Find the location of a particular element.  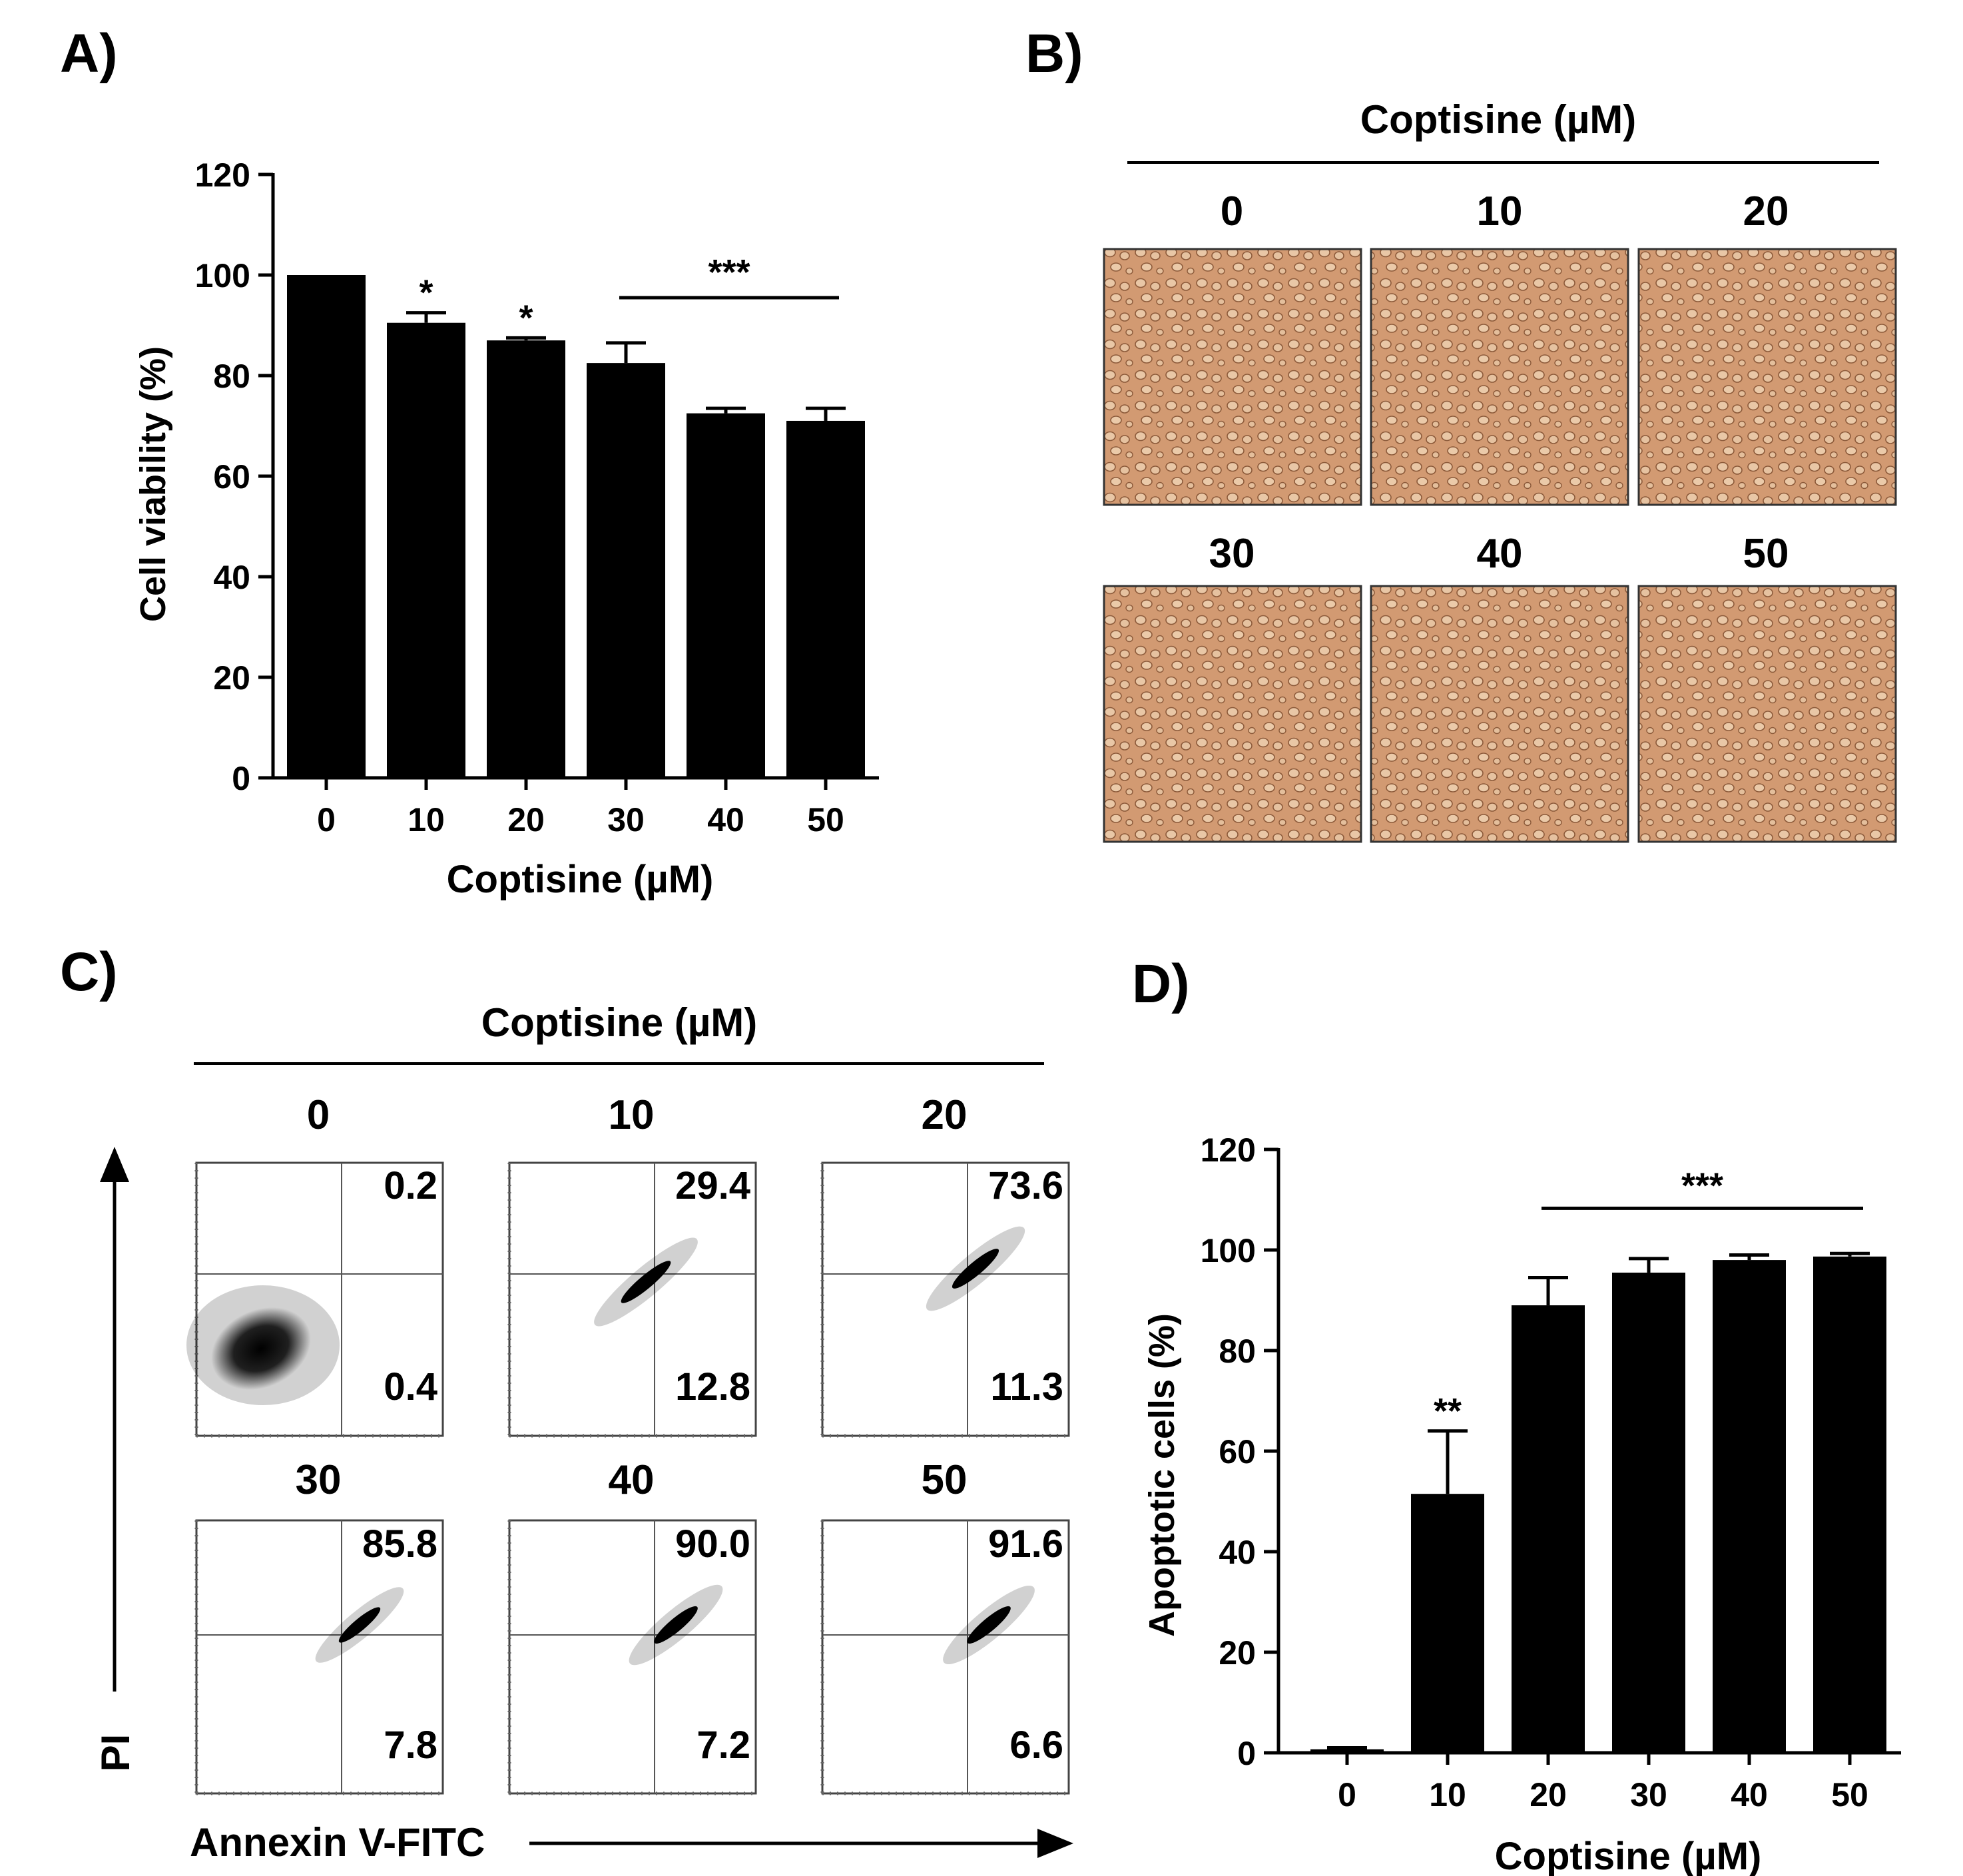

chart-a-xtick-label: 30 is located at coordinates (626, 819).